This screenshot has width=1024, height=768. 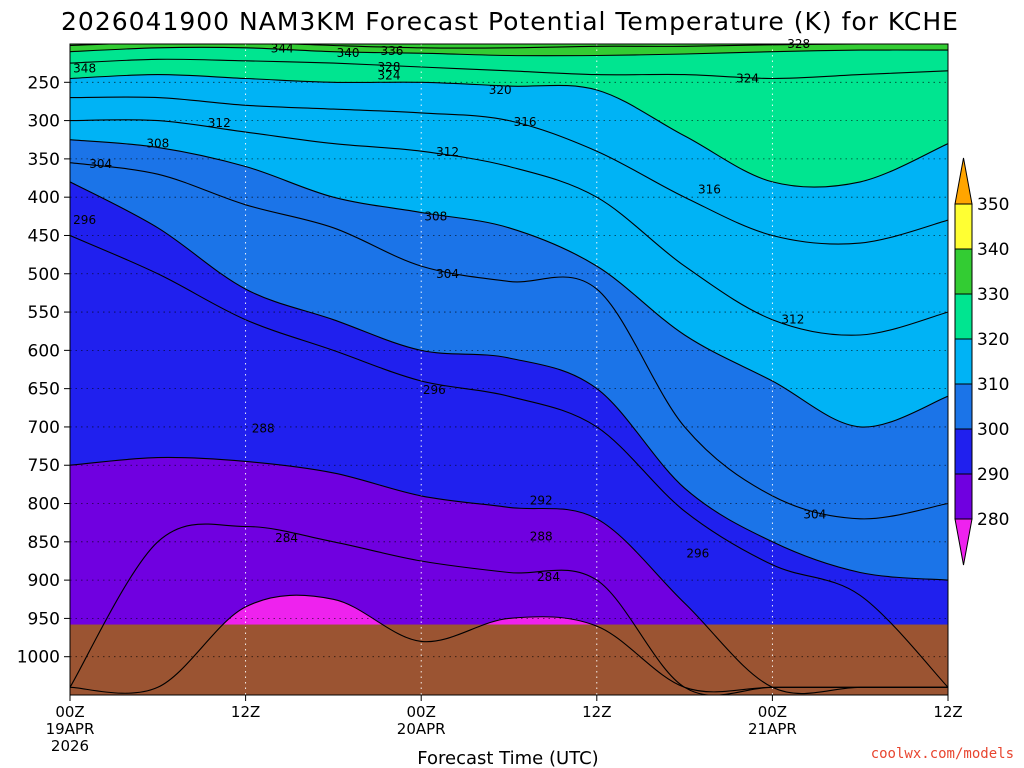 What do you see at coordinates (44, 275) in the screenshot?
I see `y-tick-label: 500` at bounding box center [44, 275].